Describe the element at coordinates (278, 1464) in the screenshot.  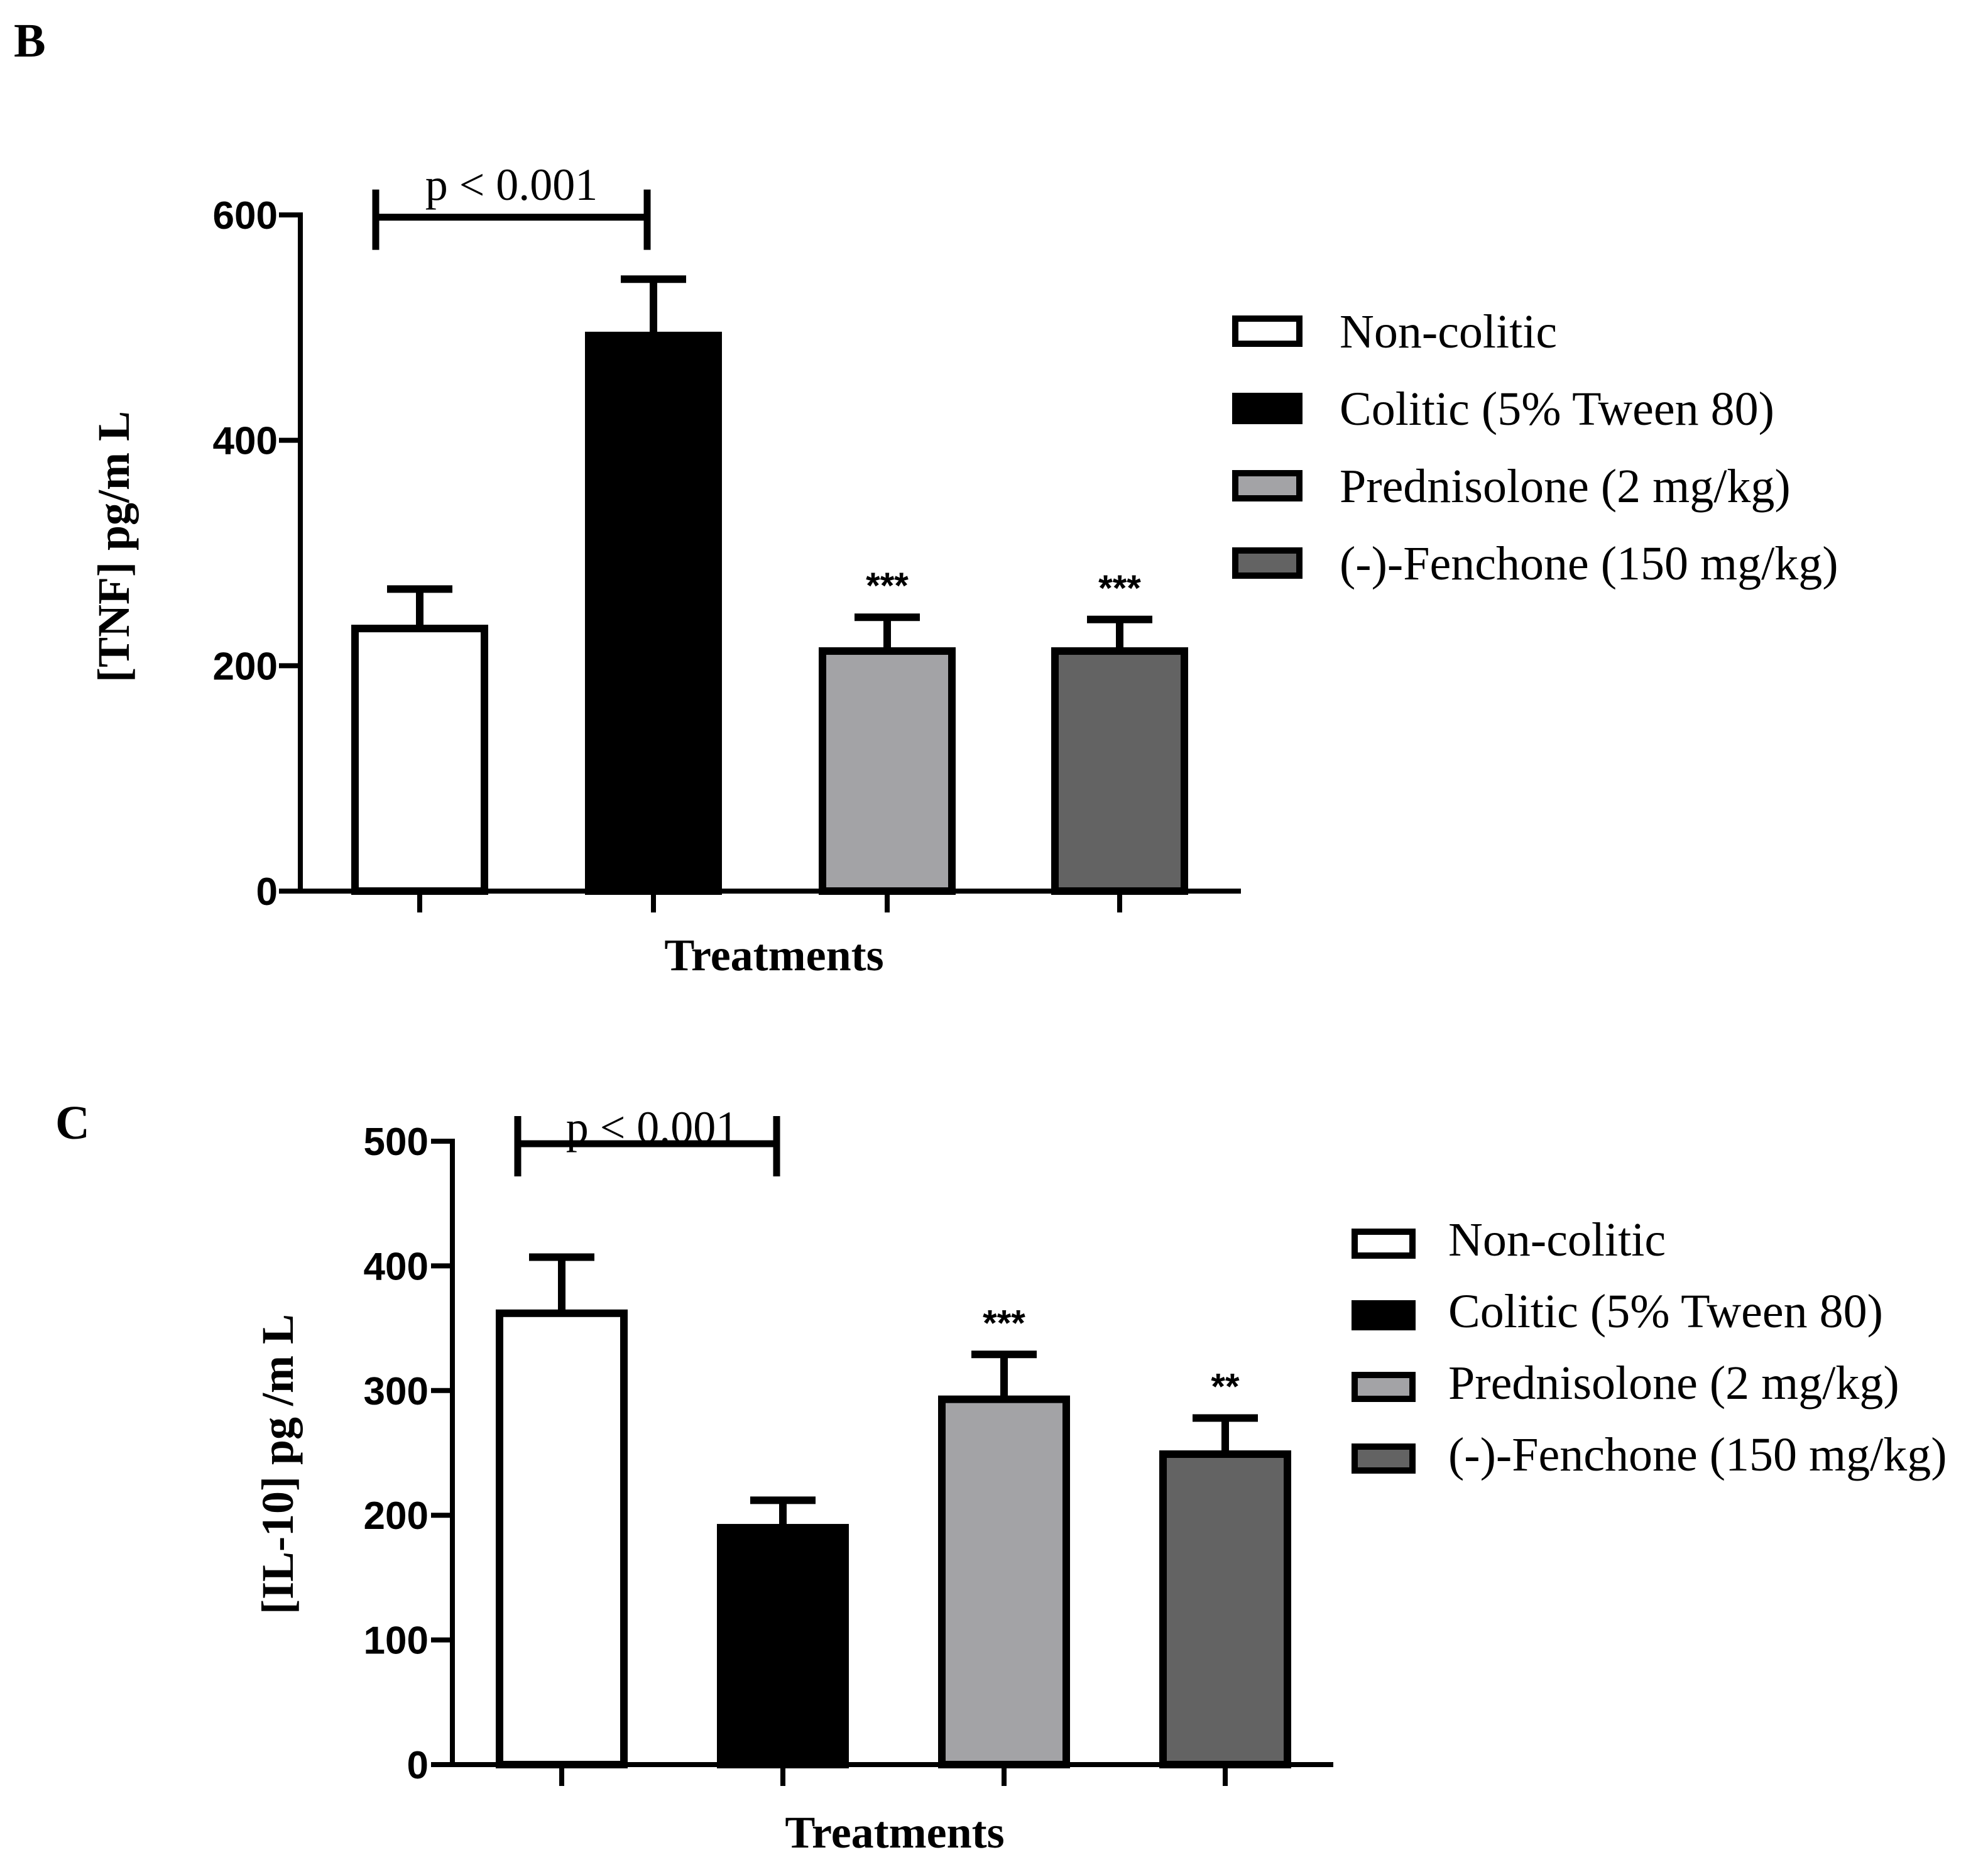
I see `y-axis-title: [IL-10] pg /m L` at that location.